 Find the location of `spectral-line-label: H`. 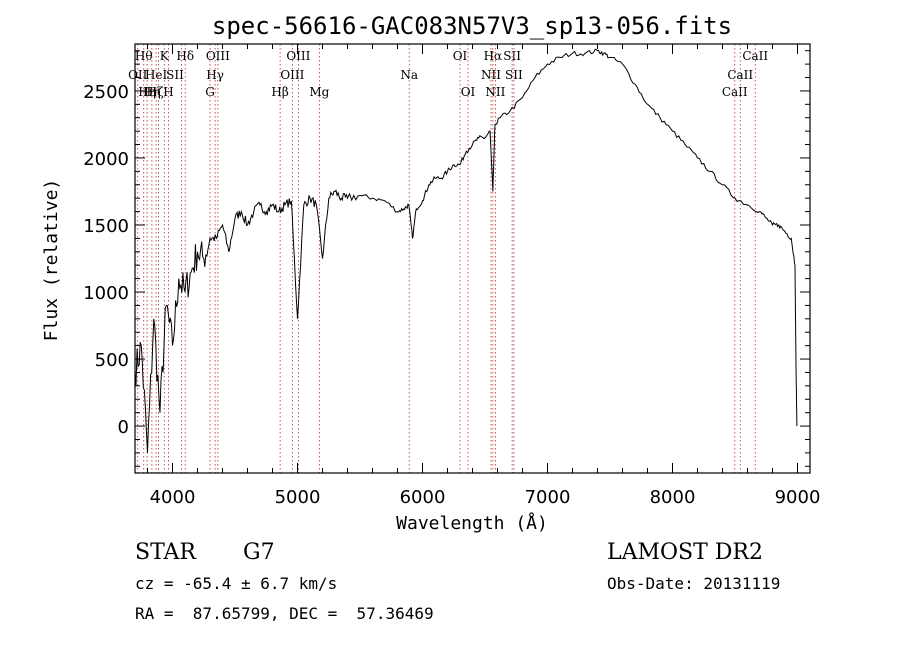

spectral-line-label: H is located at coordinates (168, 92).